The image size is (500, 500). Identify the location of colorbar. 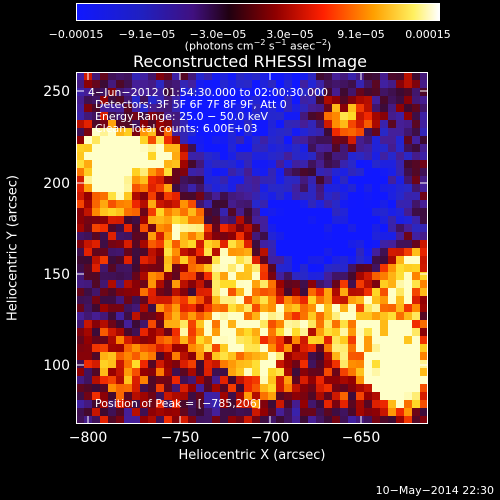
(258, 12).